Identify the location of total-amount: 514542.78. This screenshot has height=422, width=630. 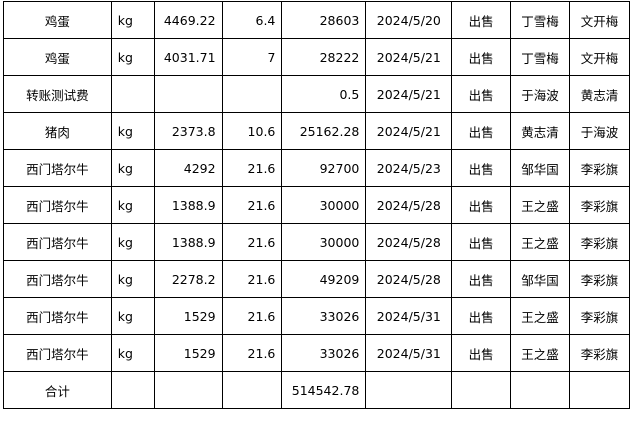
(324, 390).